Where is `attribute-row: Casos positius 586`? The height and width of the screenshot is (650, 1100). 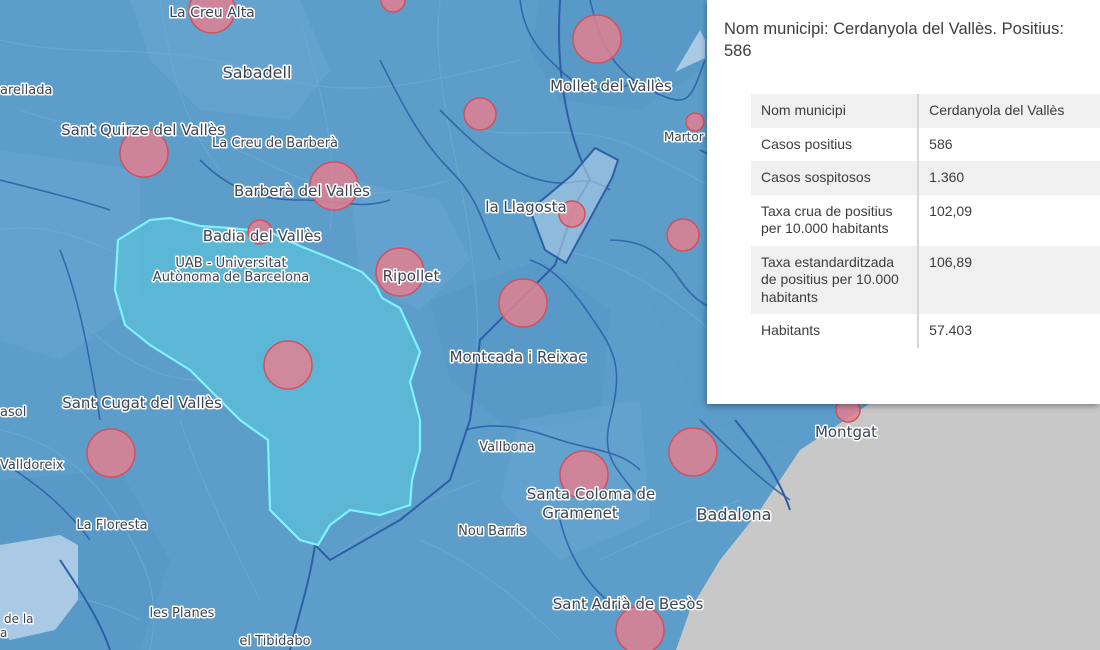
attribute-row: Casos positius 586 is located at coordinates (925, 144).